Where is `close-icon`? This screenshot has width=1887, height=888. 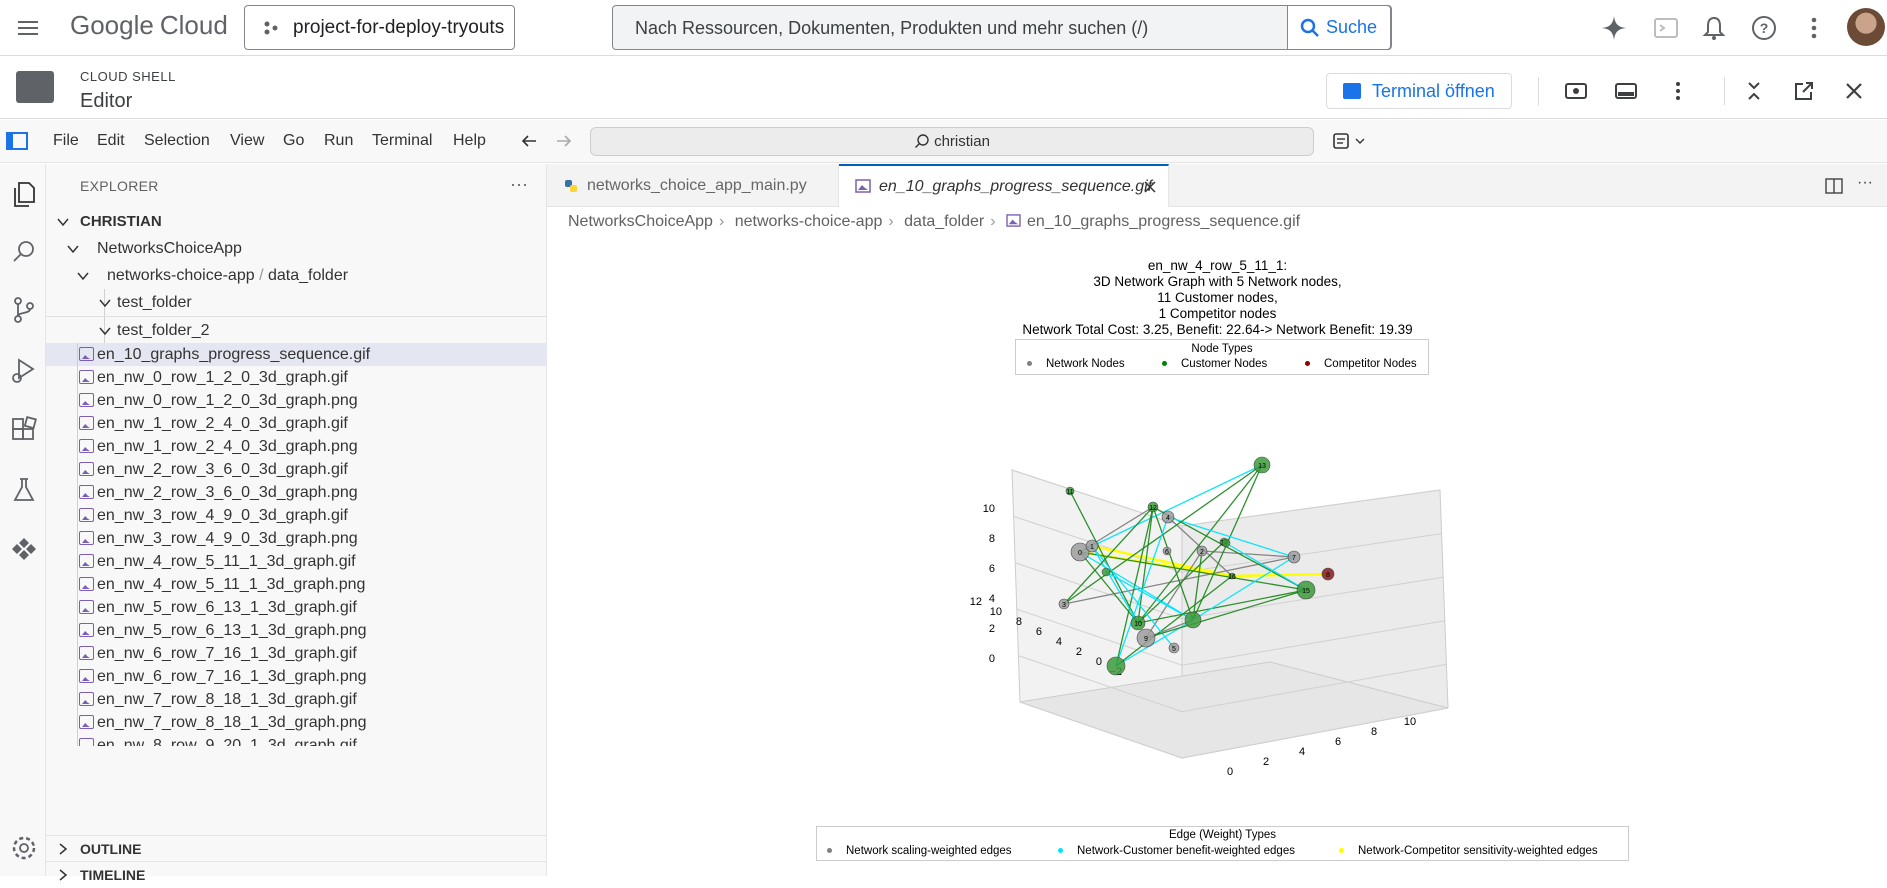 close-icon is located at coordinates (1854, 91).